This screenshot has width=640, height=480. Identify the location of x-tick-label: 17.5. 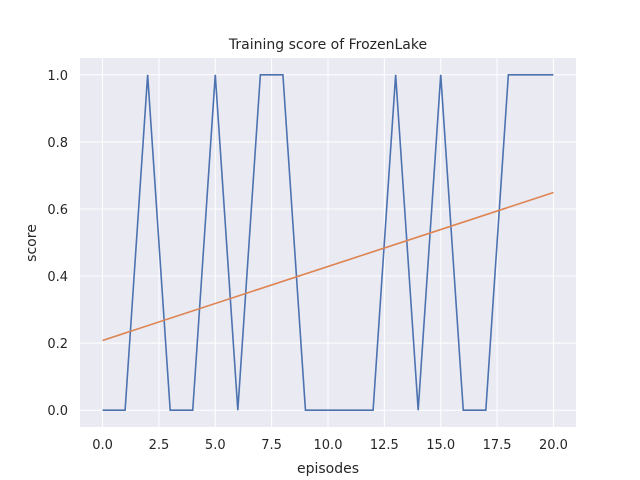
(497, 445).